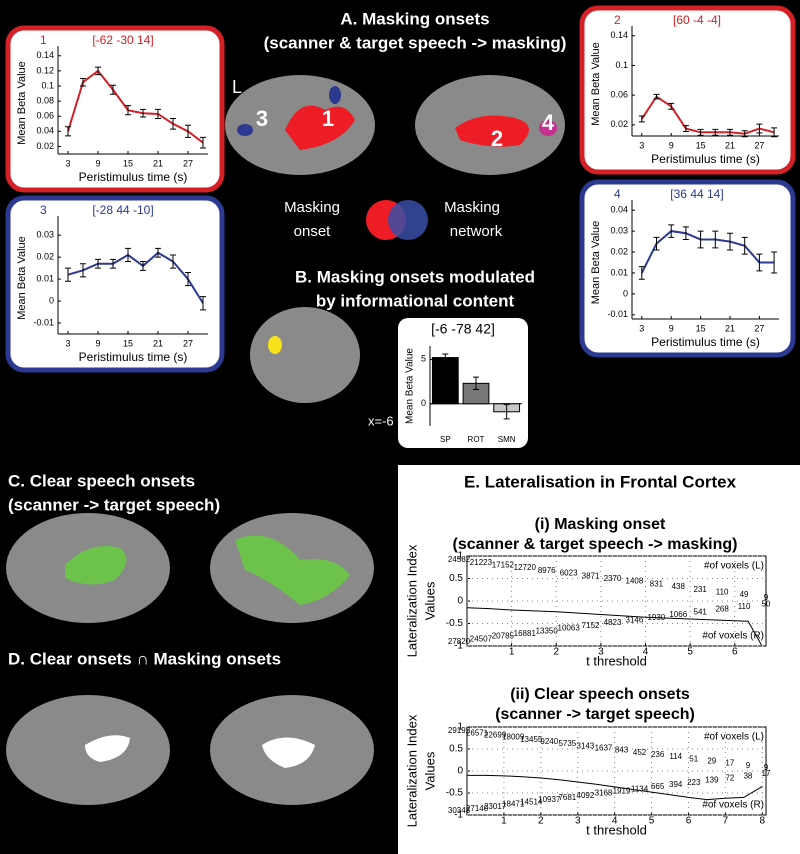  What do you see at coordinates (748, 765) in the screenshot?
I see `voxel-count: 9` at bounding box center [748, 765].